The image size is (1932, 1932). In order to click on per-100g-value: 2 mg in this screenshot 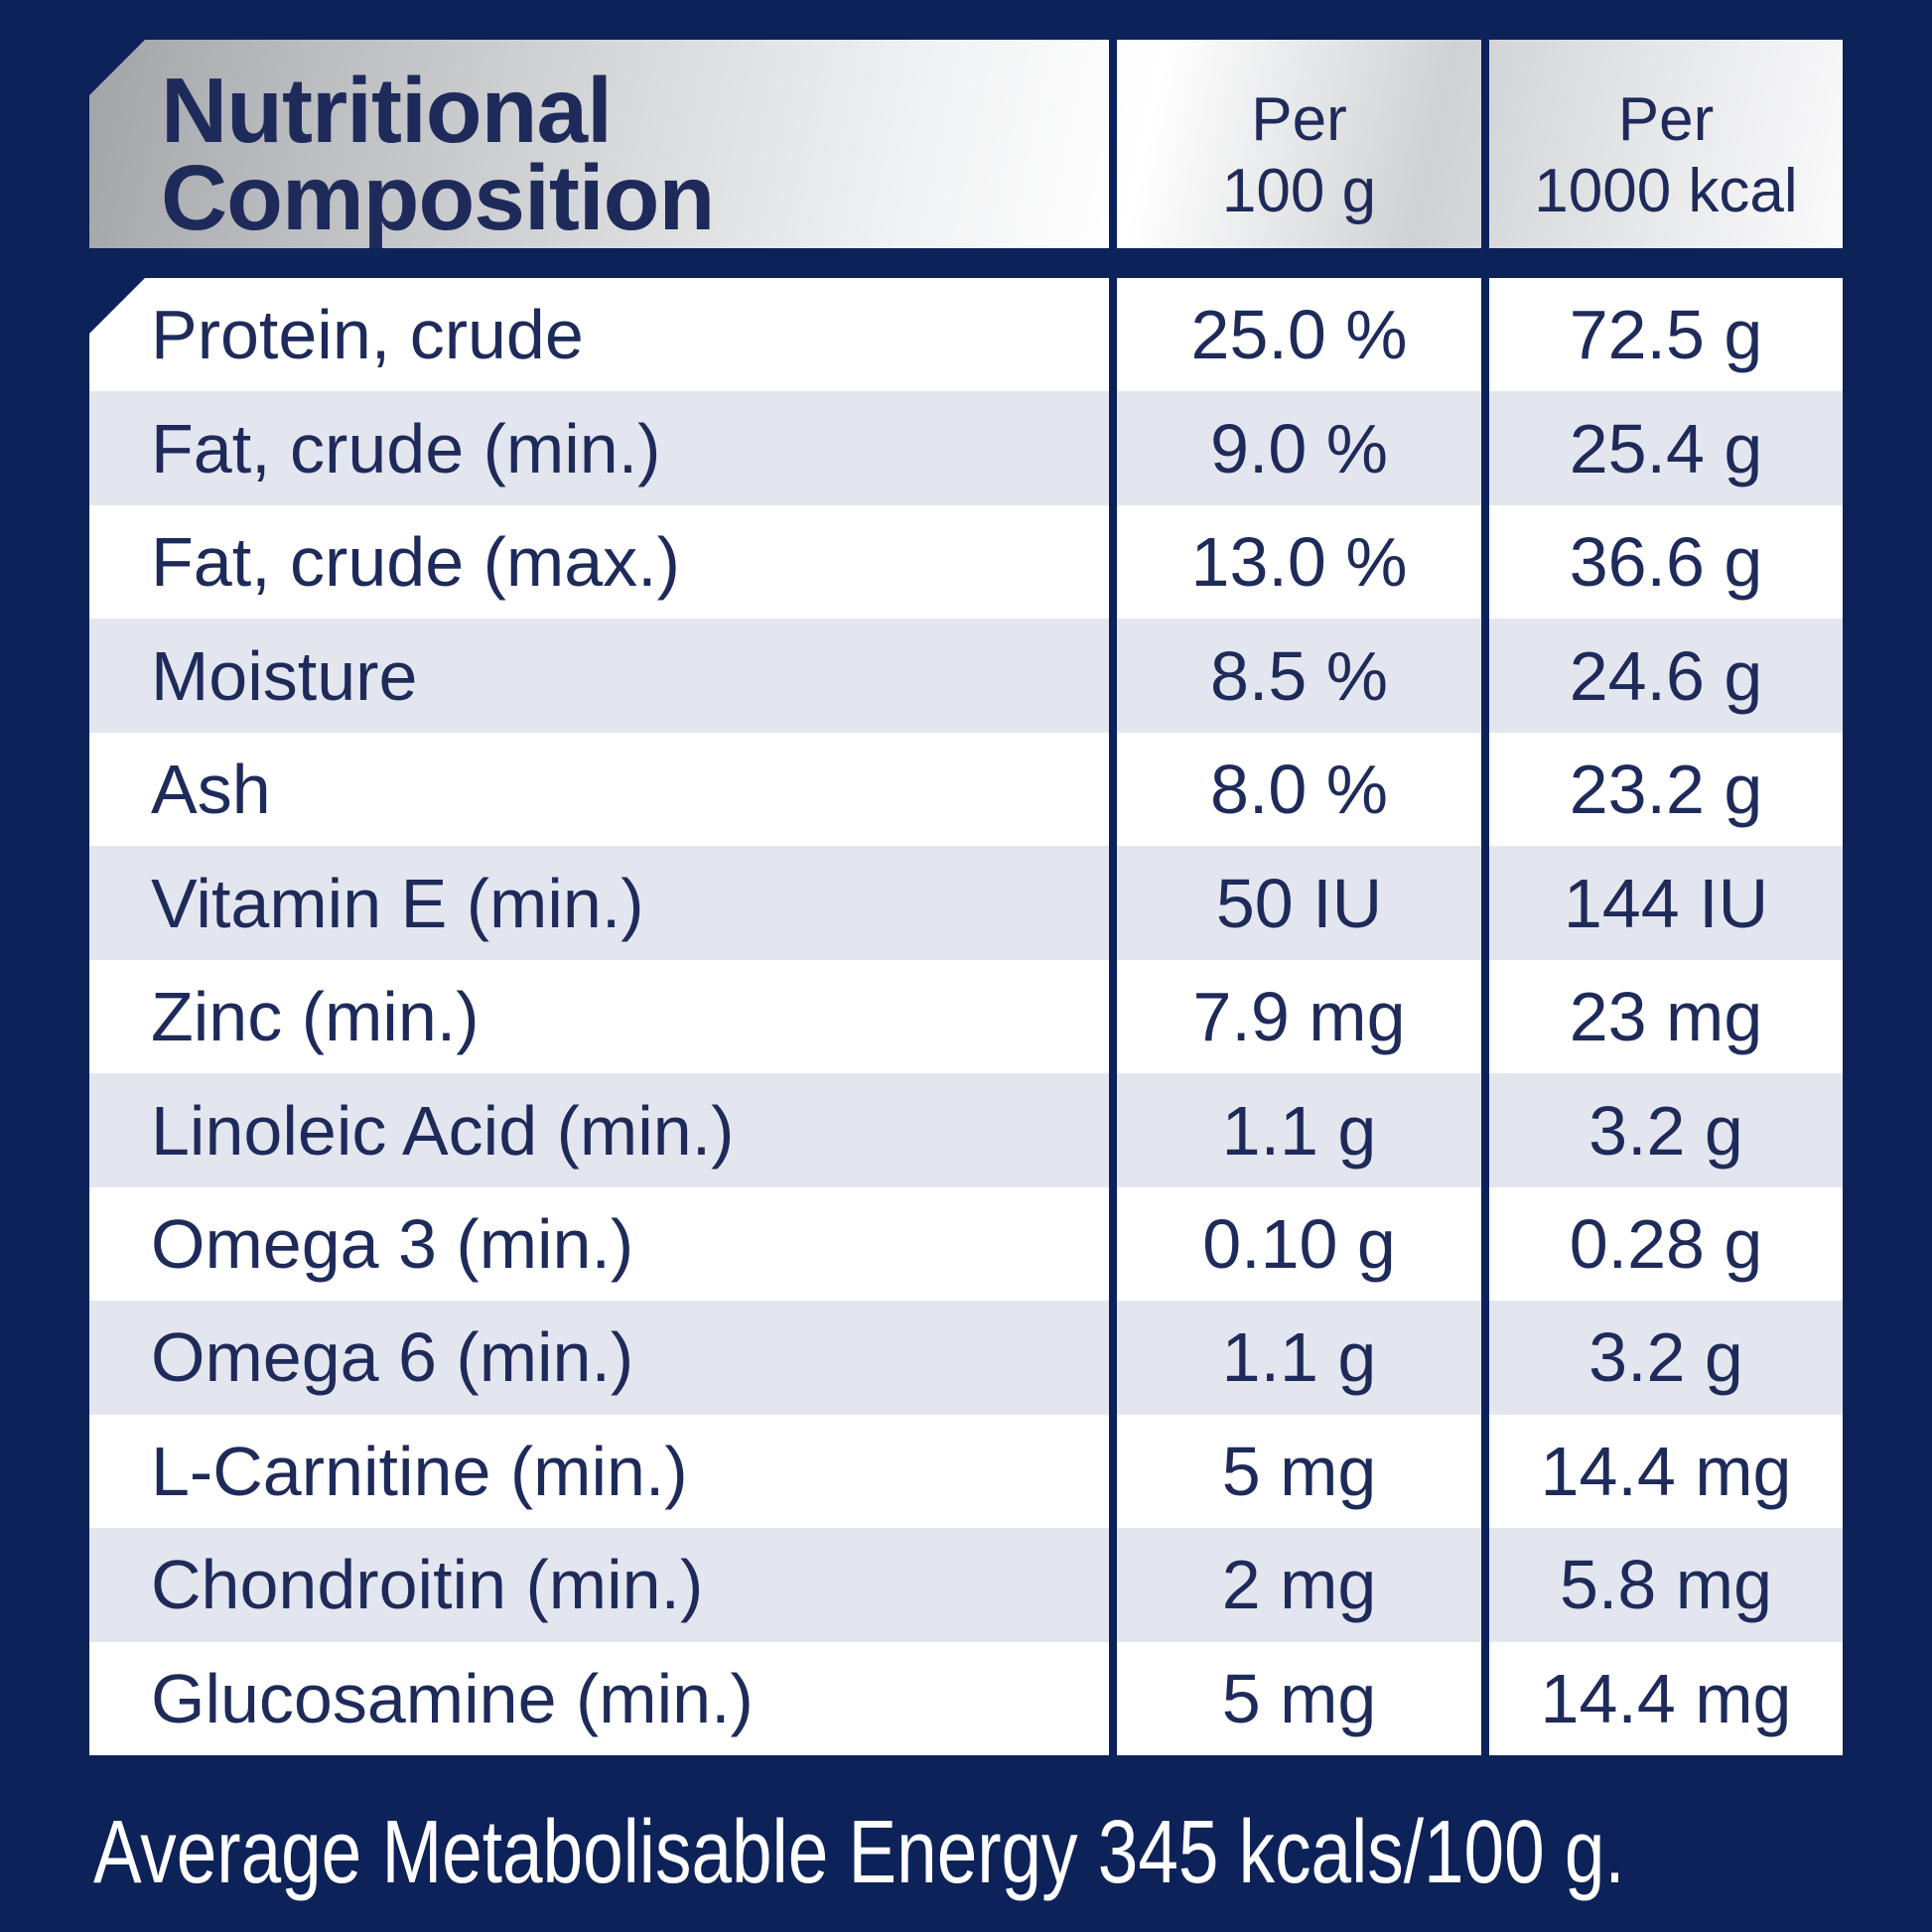, I will do `click(1299, 1585)`.